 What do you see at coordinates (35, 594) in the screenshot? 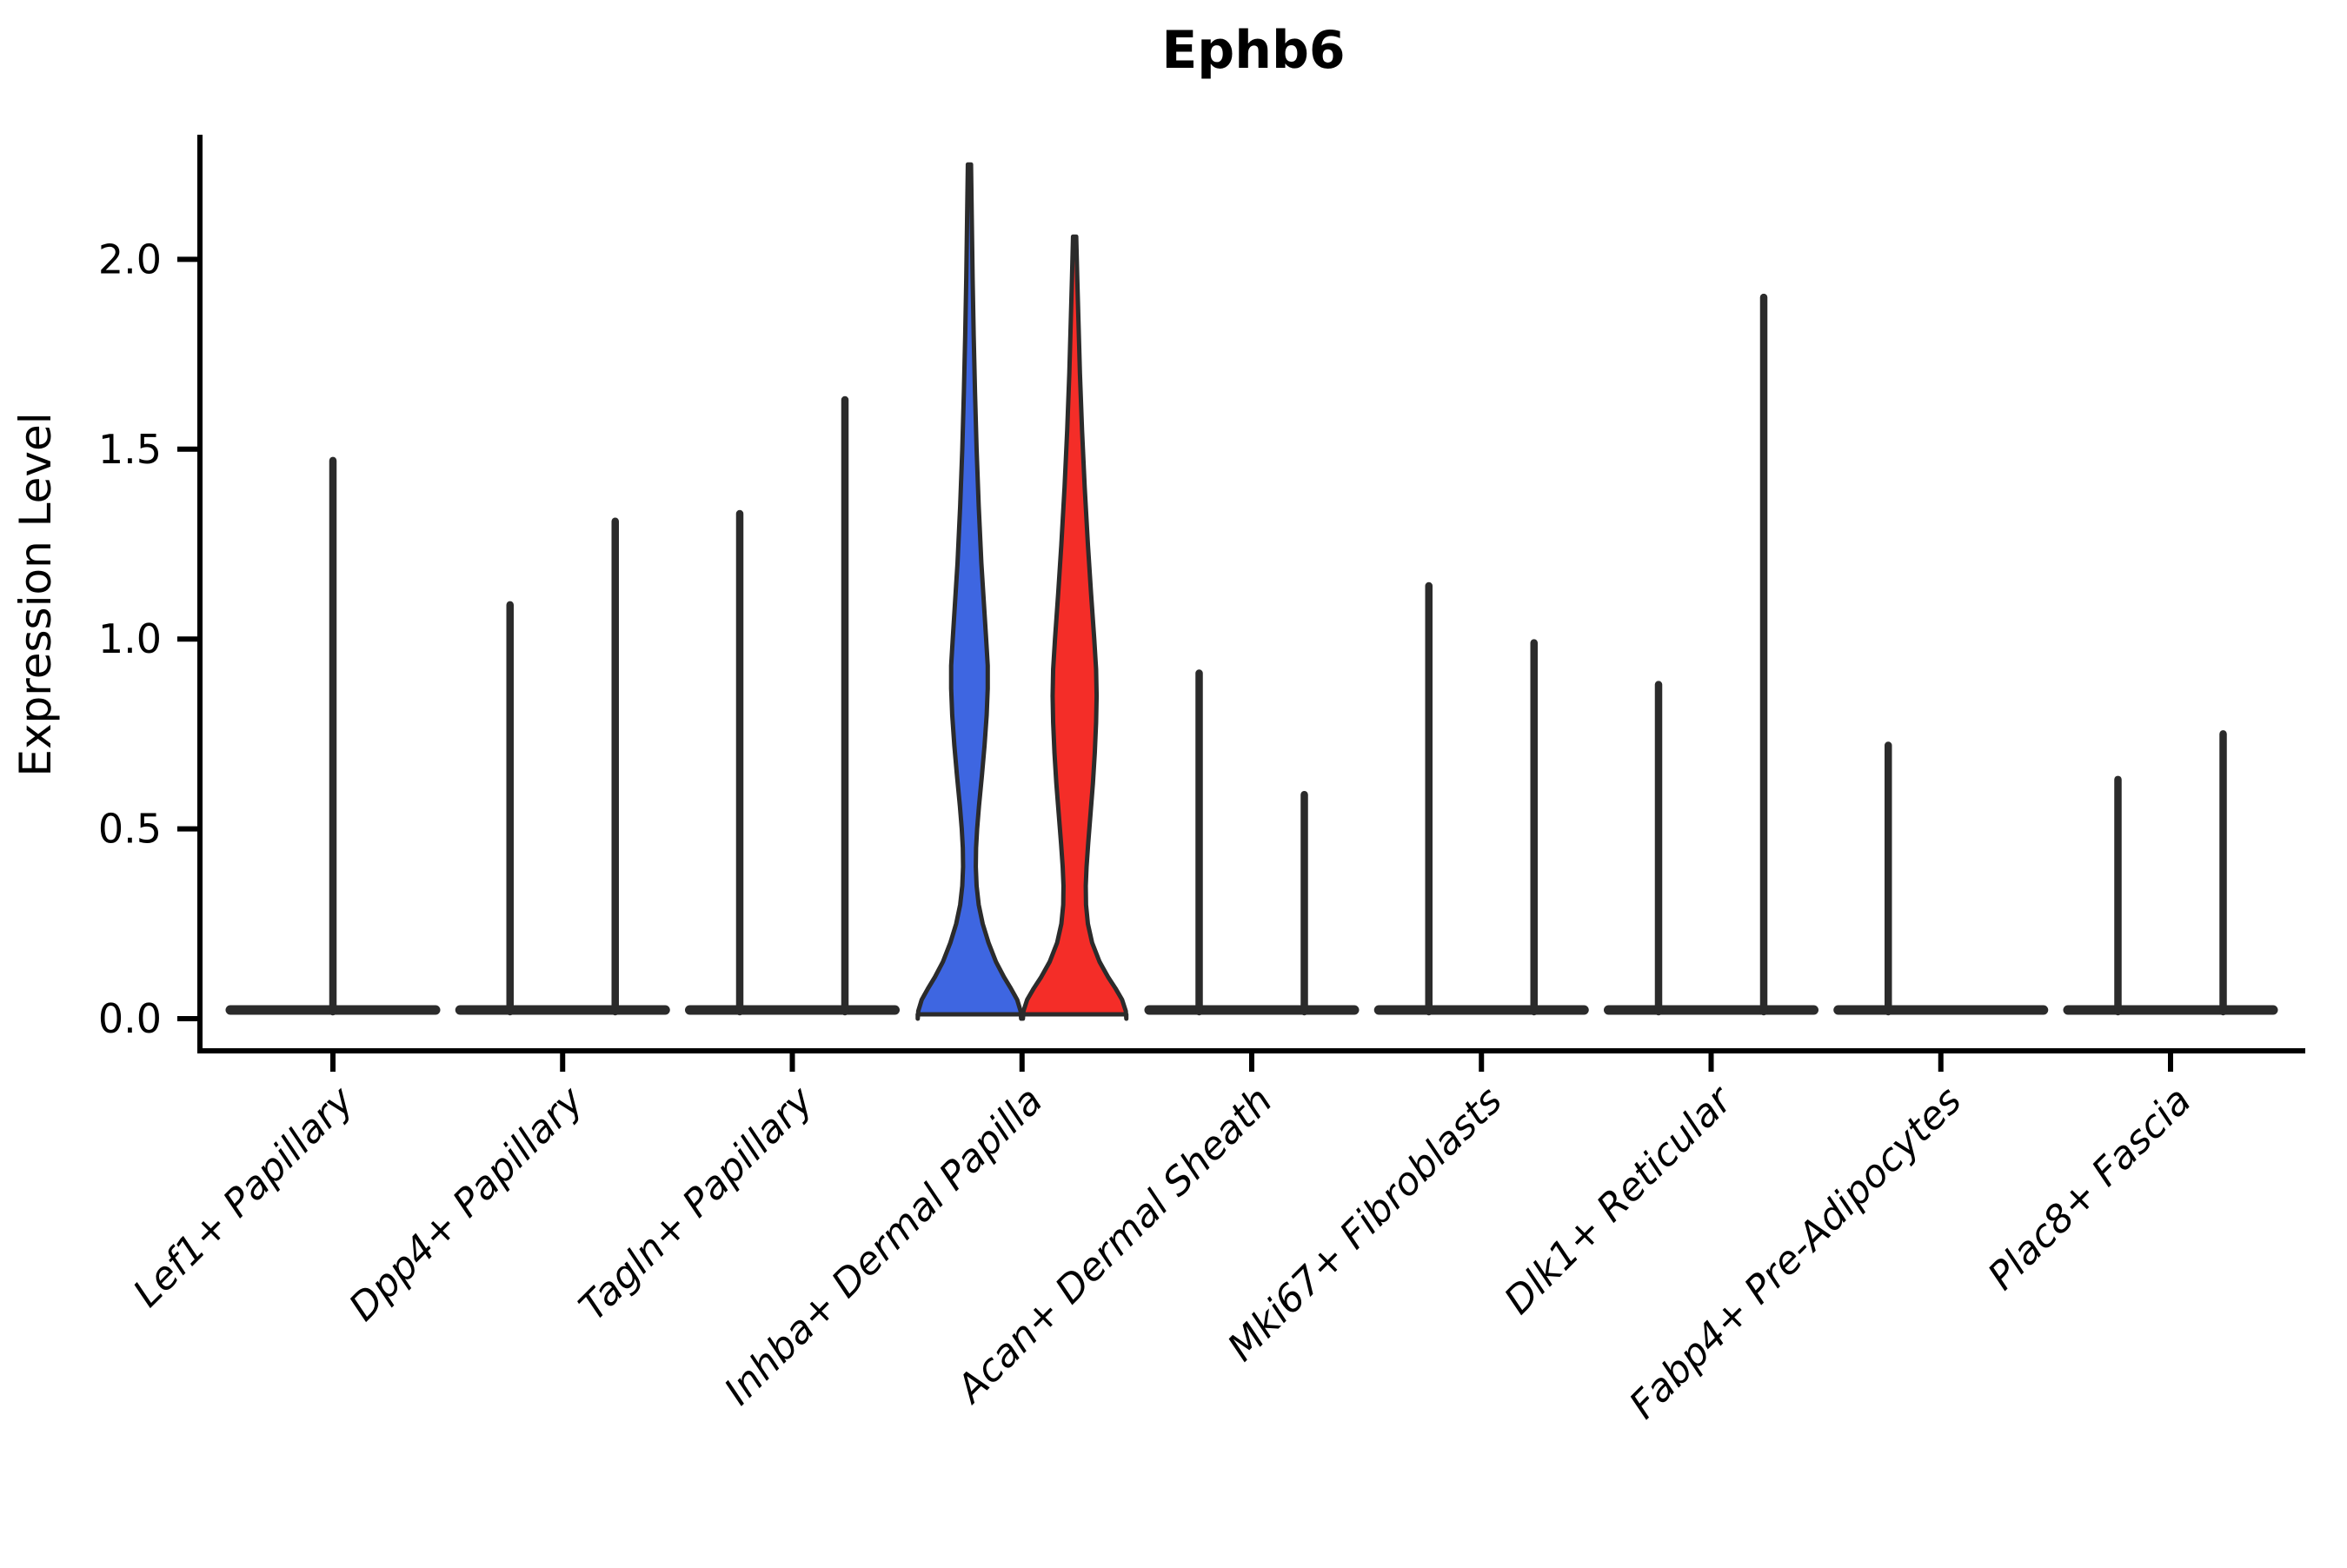
I see `y-axis-label: Expression Level` at bounding box center [35, 594].